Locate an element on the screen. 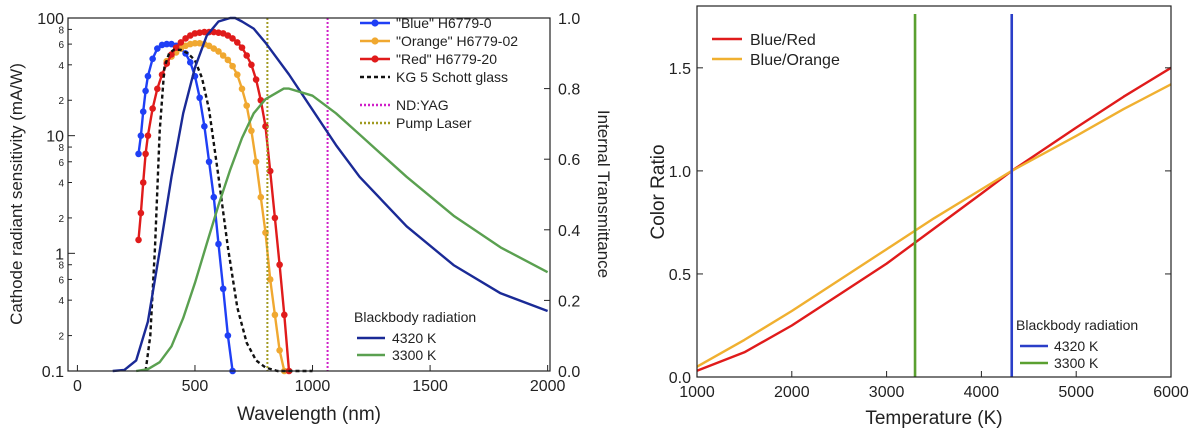 This screenshot has height=435, width=1192. chart2-bb-legend-label-4320-k: 4320 K is located at coordinates (1076, 346).